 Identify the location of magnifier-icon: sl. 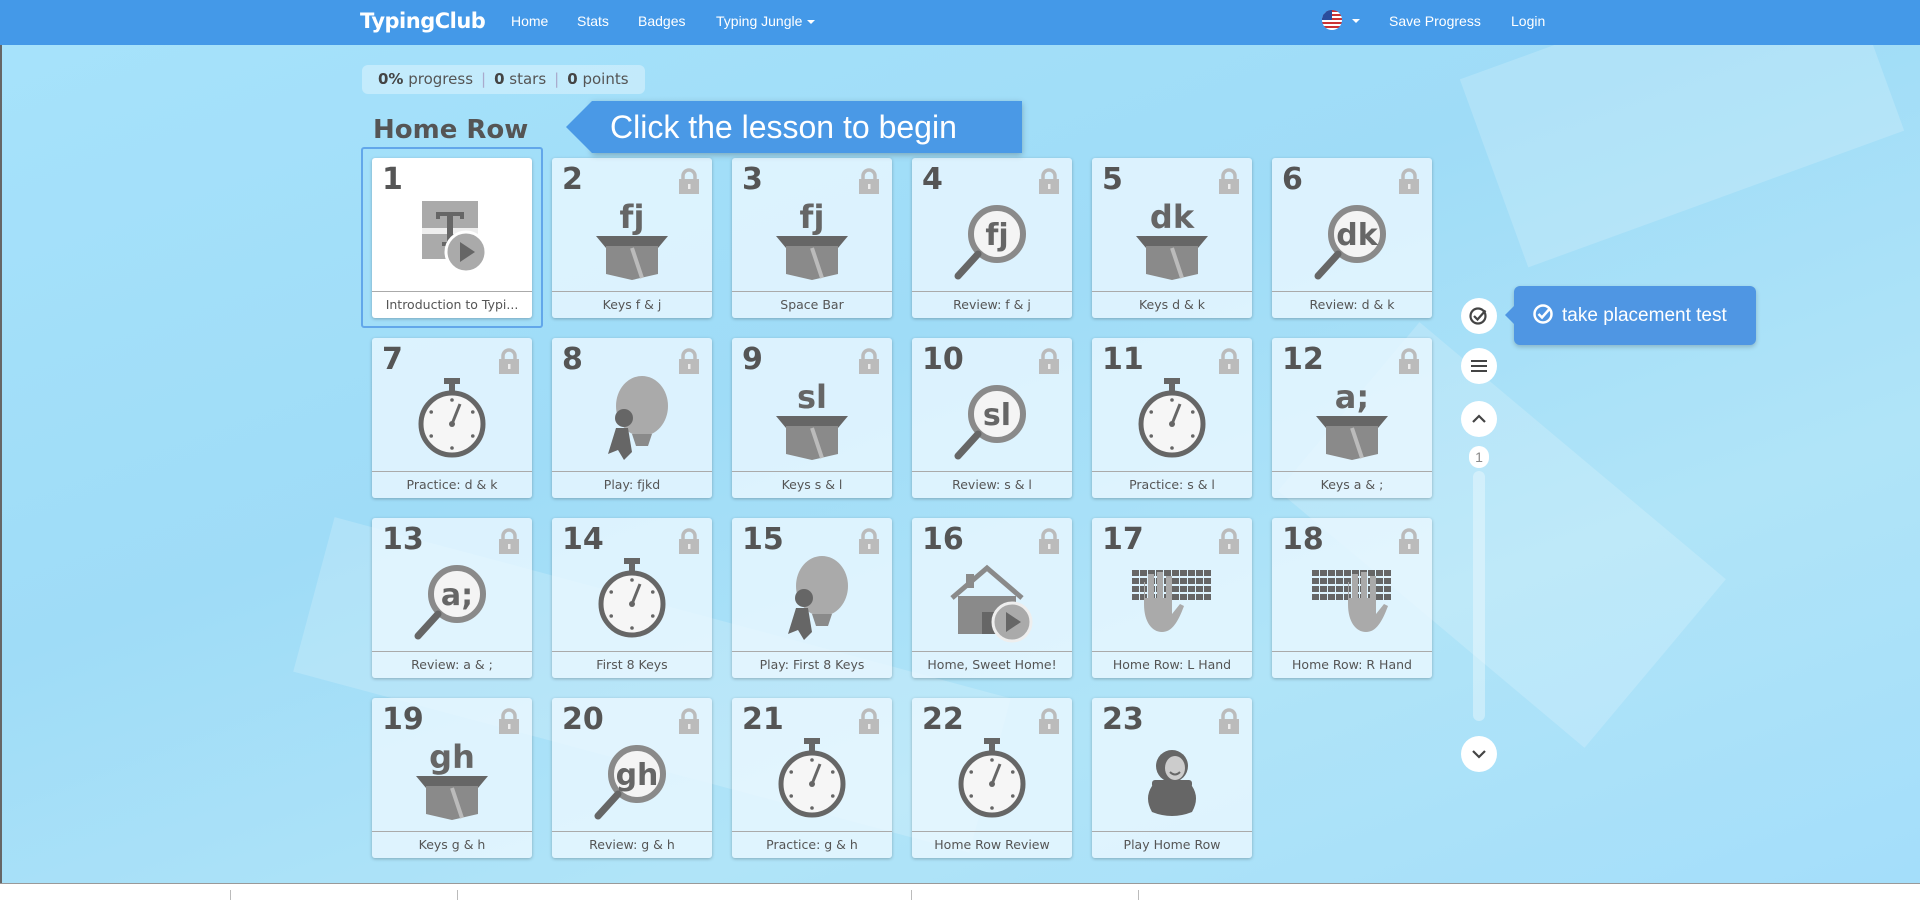
(990, 422).